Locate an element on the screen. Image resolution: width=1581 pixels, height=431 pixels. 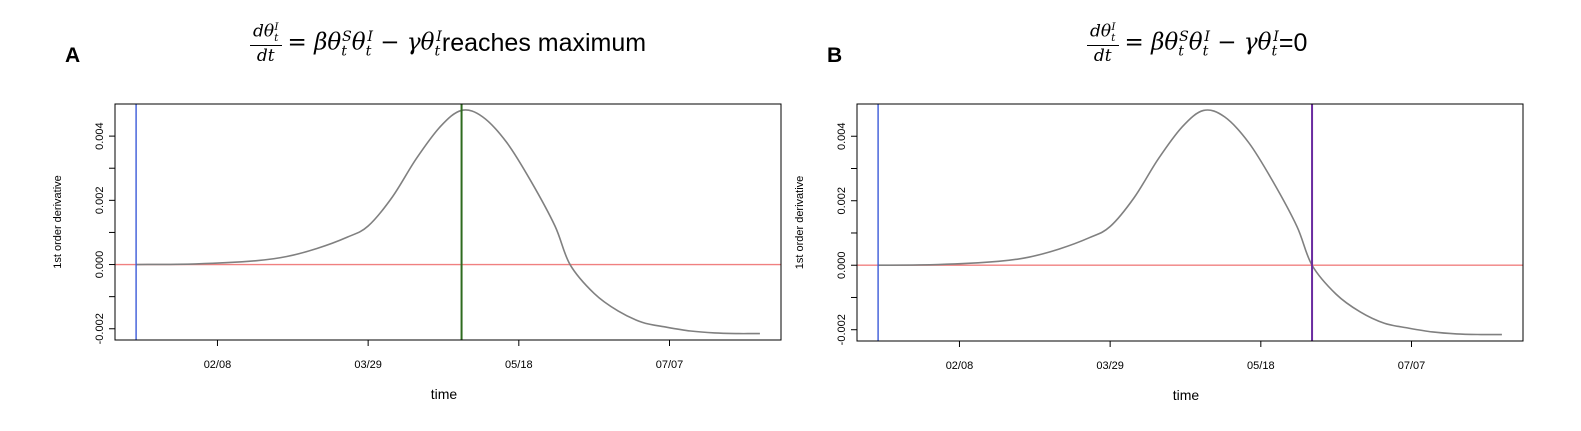
panel-label: B is located at coordinates (835, 55).